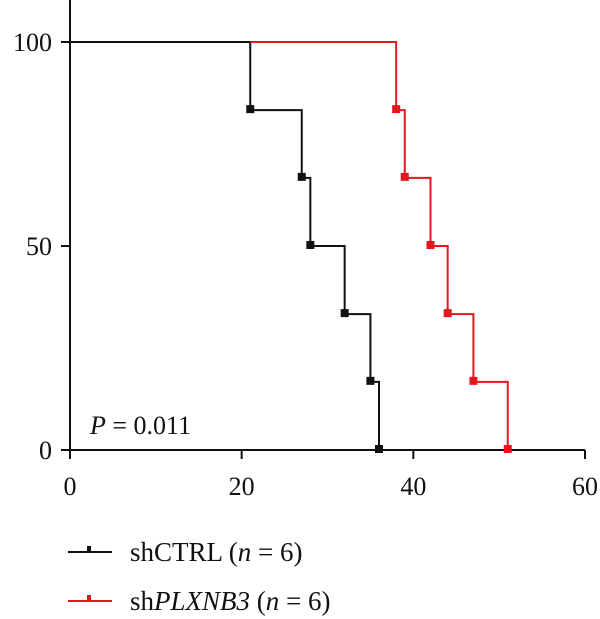 The height and width of the screenshot is (619, 600). I want to click on legend-marker-shctrl, so click(89, 549).